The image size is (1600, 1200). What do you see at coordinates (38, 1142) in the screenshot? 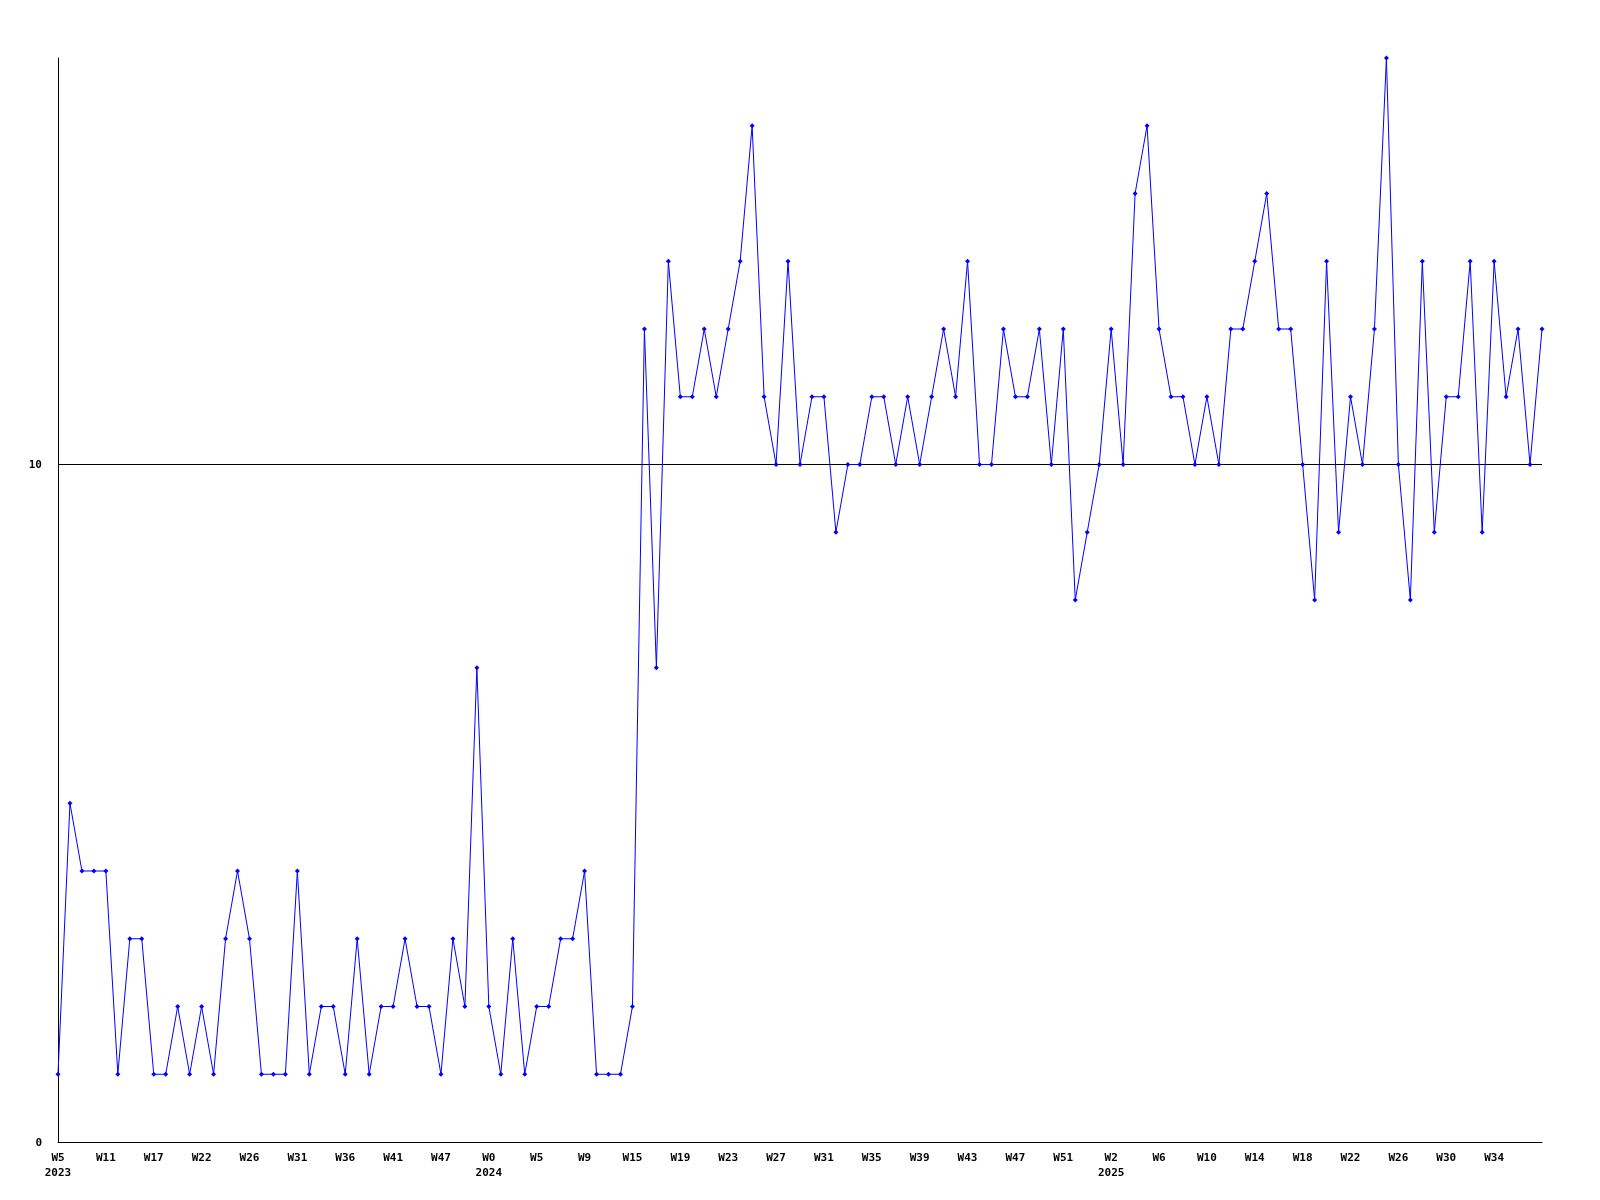
I see `y-tick-label: 0` at bounding box center [38, 1142].